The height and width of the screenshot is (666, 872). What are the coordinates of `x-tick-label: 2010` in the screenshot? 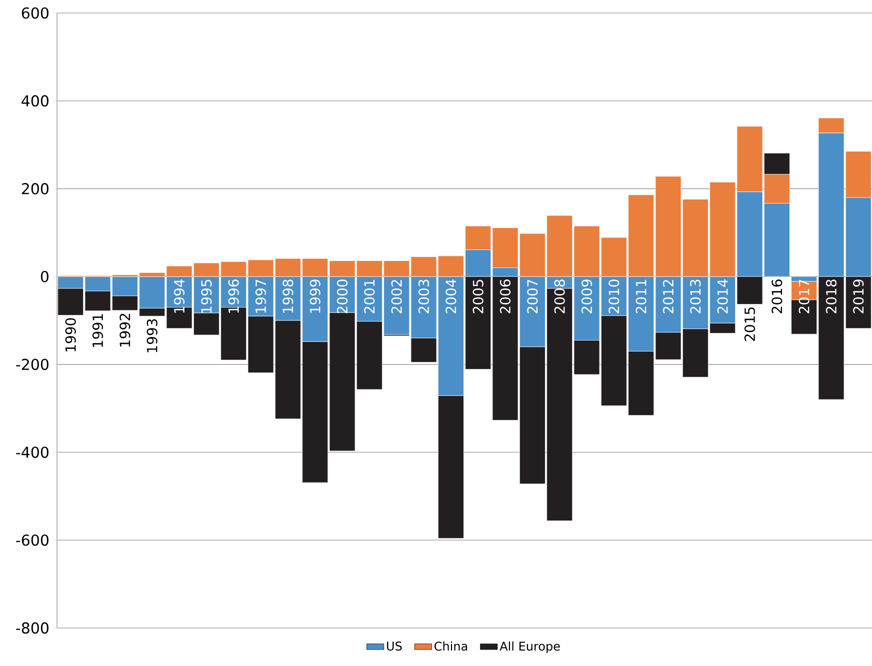 It's located at (614, 297).